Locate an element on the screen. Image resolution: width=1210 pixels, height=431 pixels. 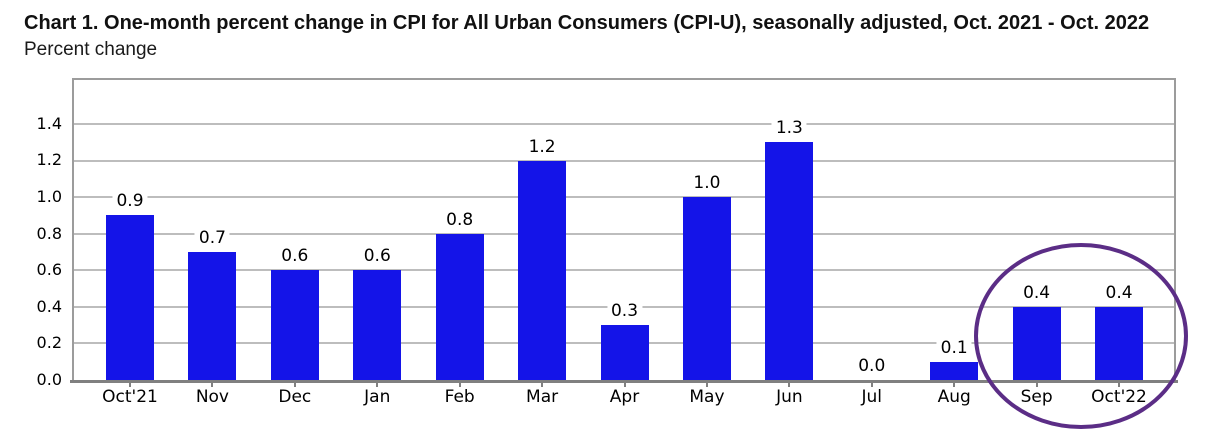
bar-value-label: 1.0 is located at coordinates (707, 183).